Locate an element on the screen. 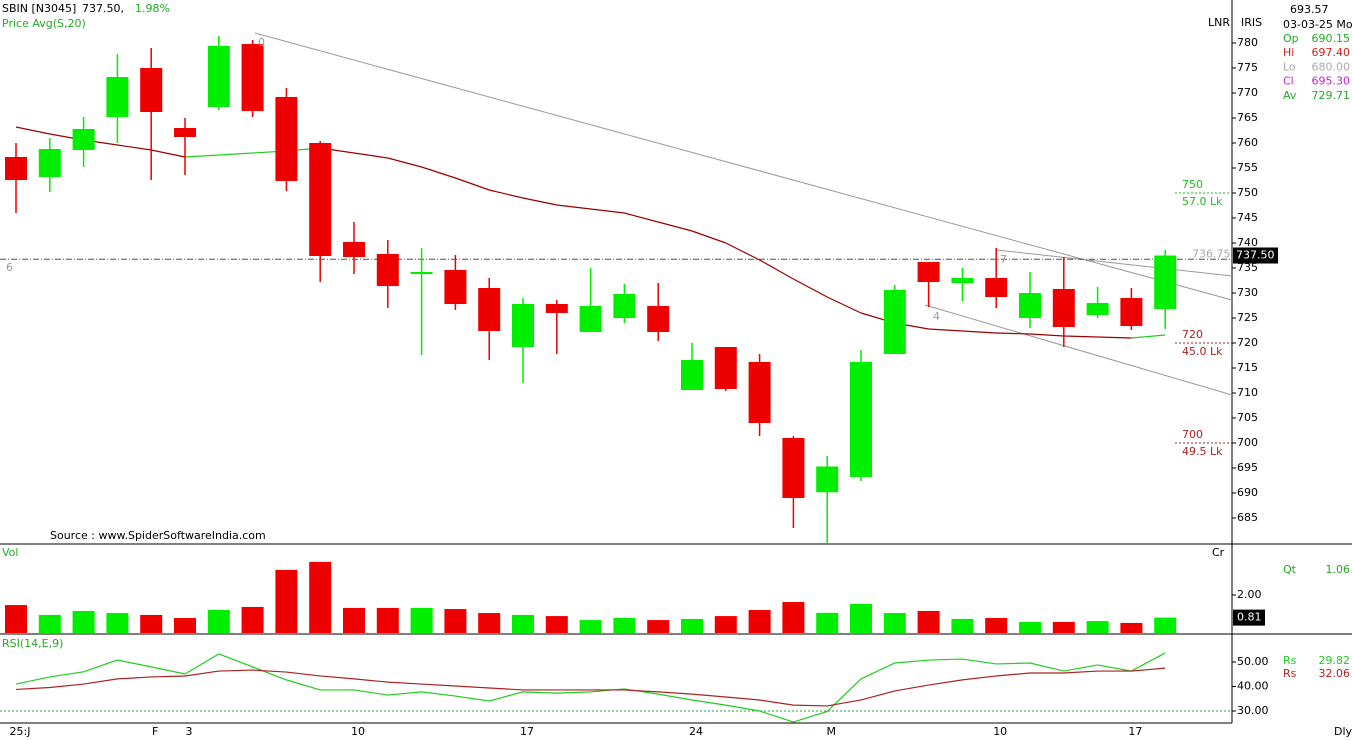  volume-box is located at coordinates (1249, 617).